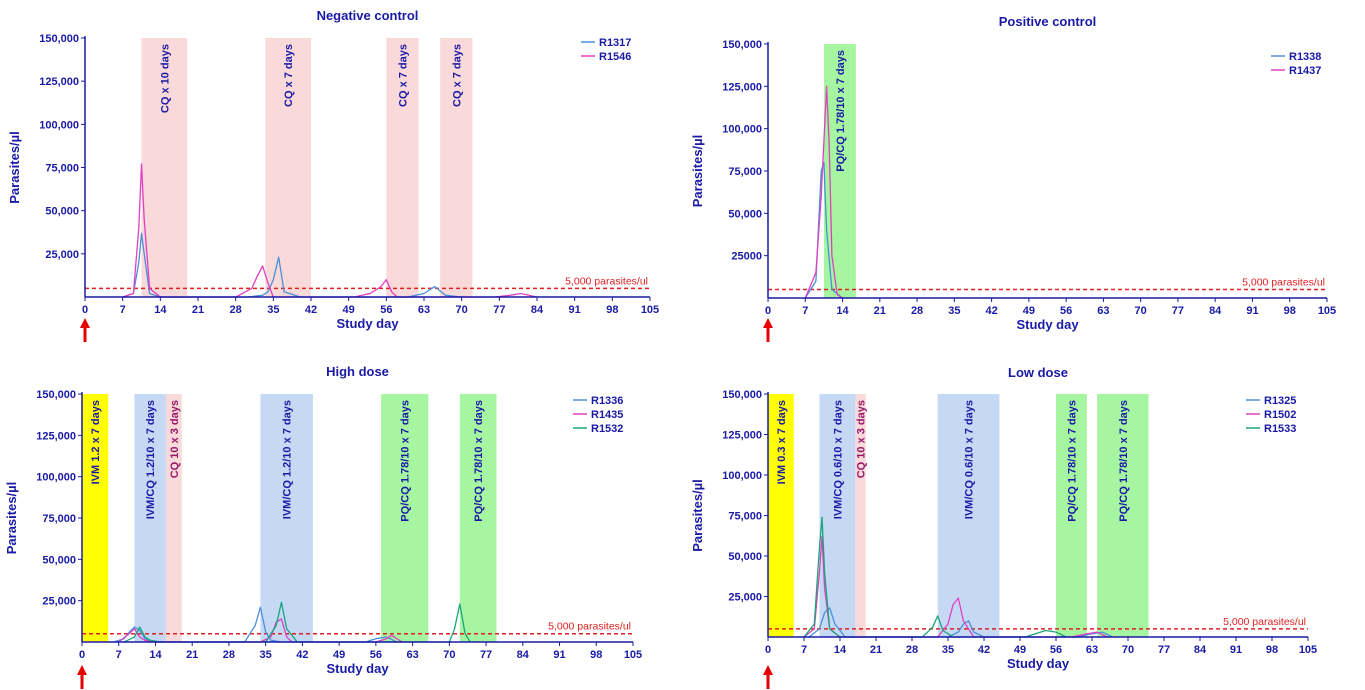 The width and height of the screenshot is (1365, 690). What do you see at coordinates (1280, 429) in the screenshot?
I see `legend-label: R1533` at bounding box center [1280, 429].